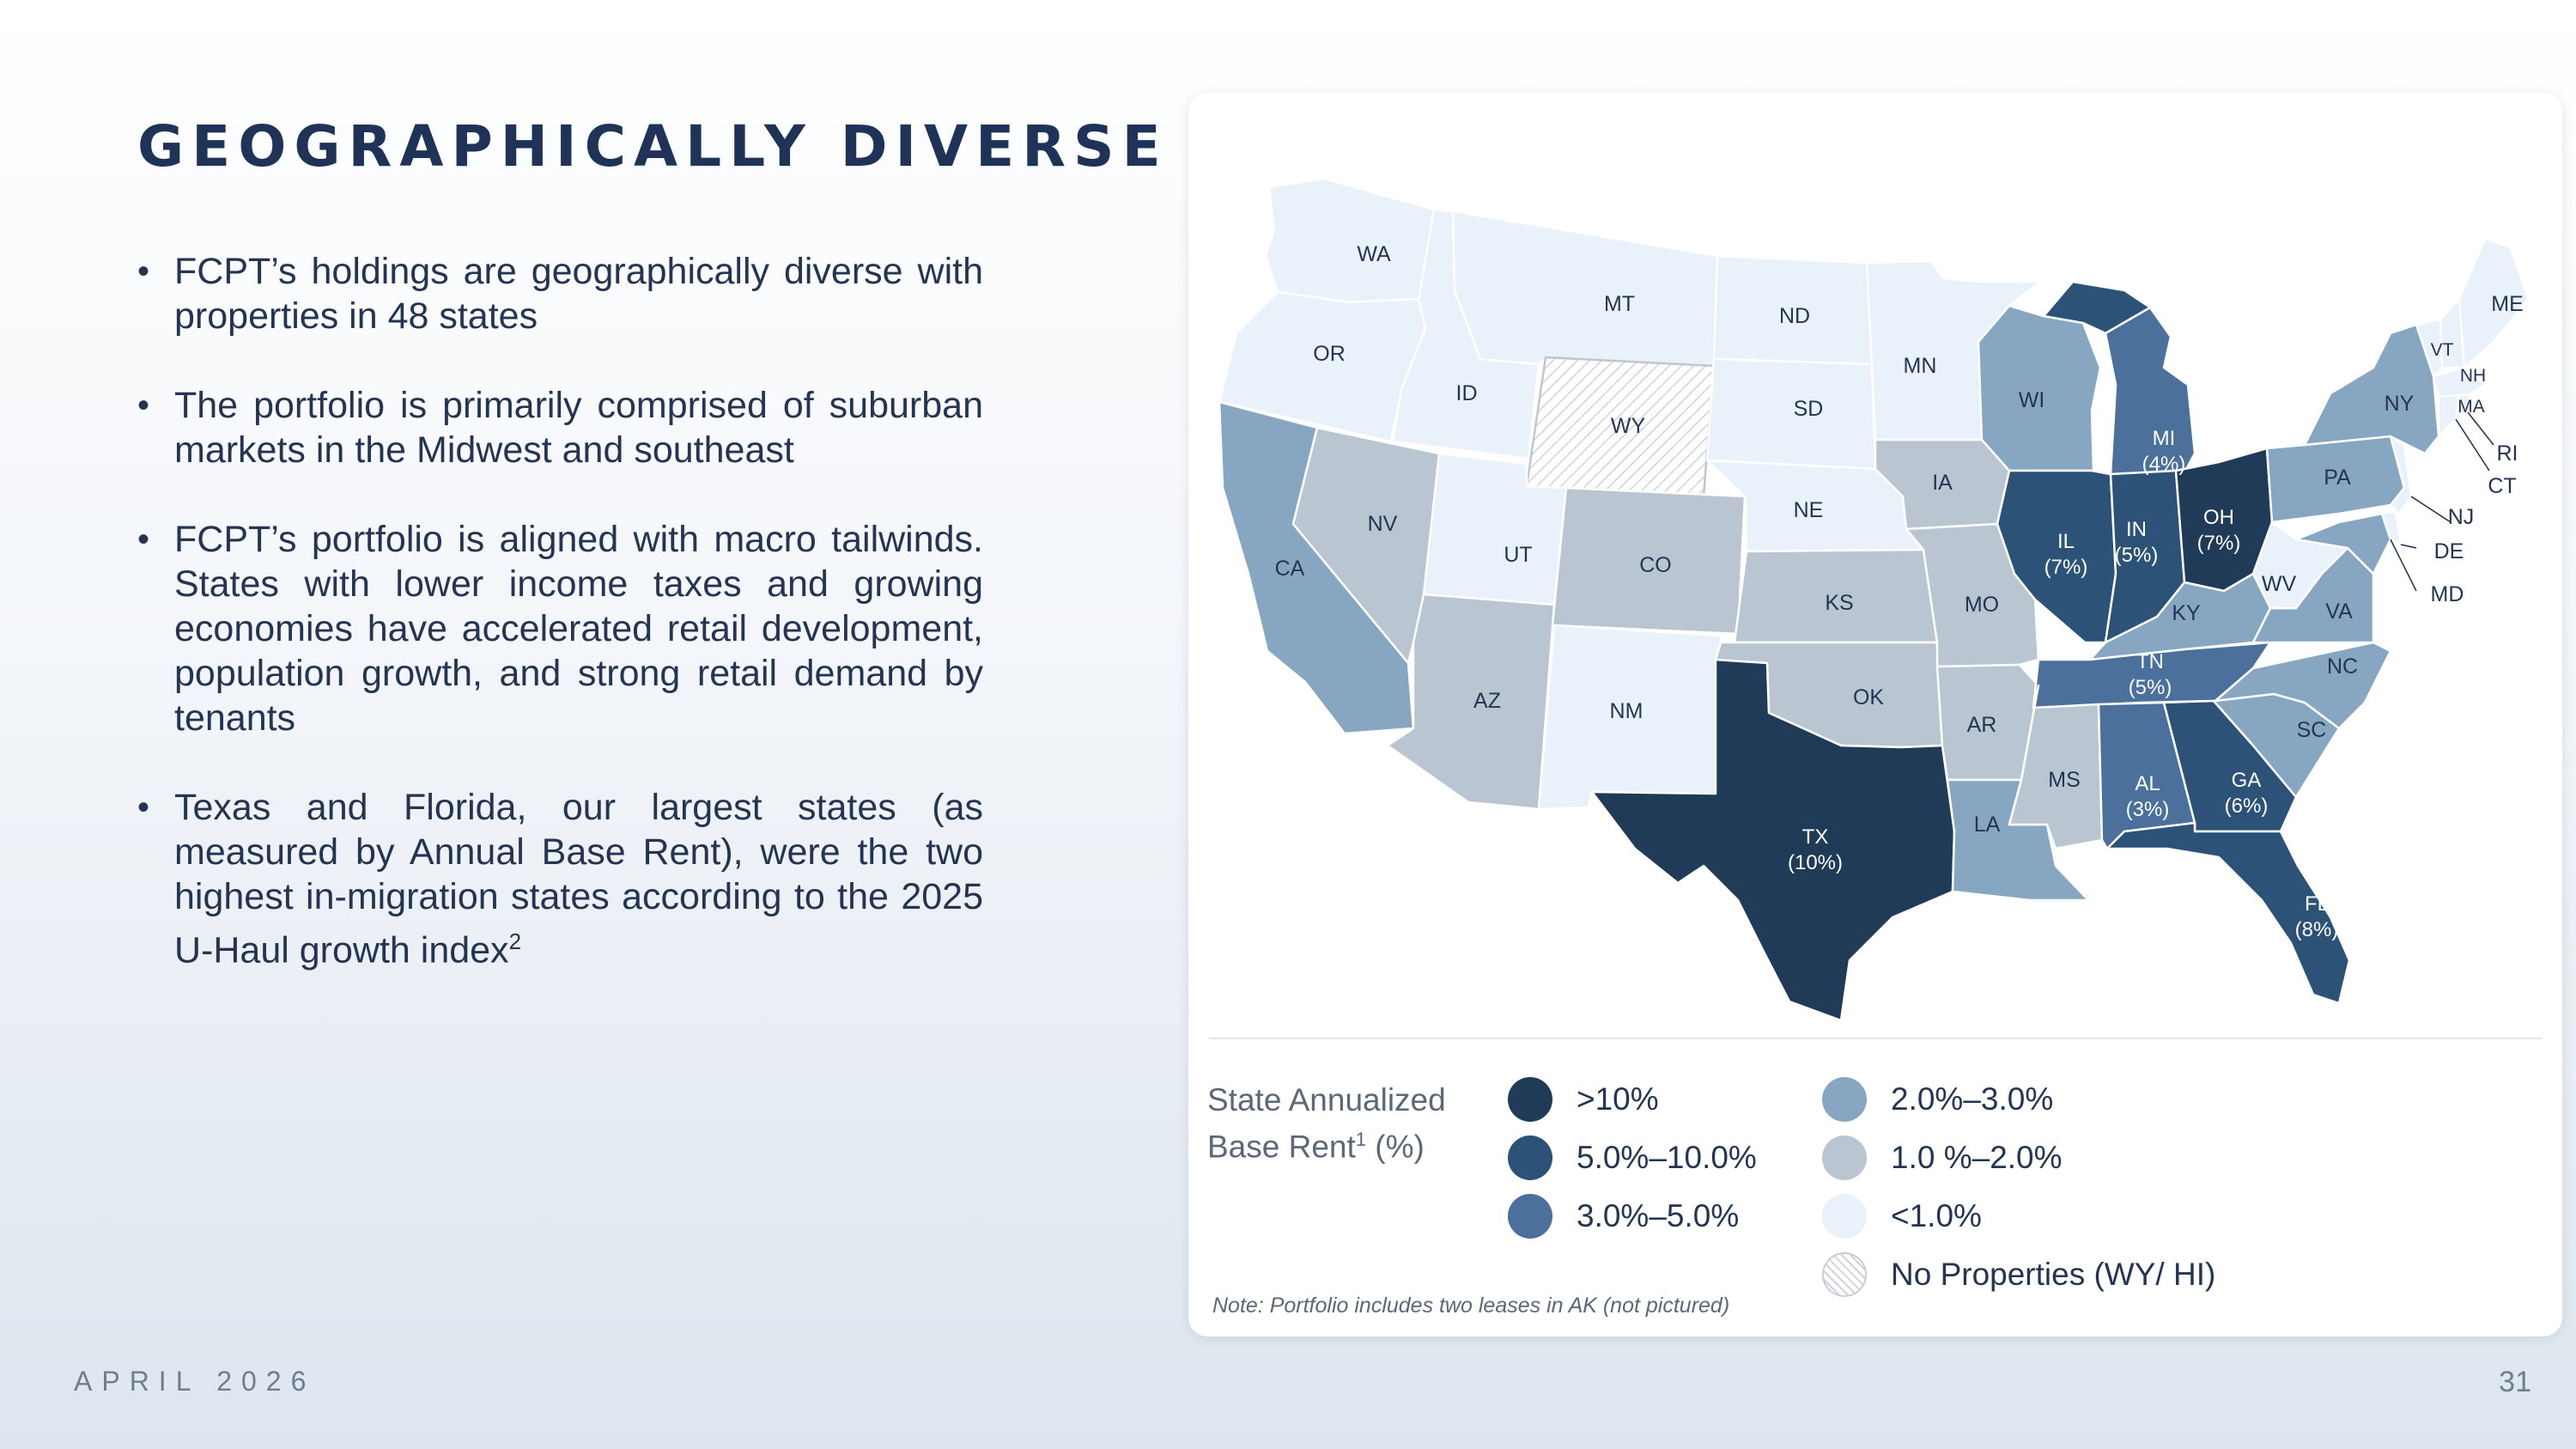 The width and height of the screenshot is (2576, 1449). What do you see at coordinates (2449, 551) in the screenshot?
I see `state-label: DE` at bounding box center [2449, 551].